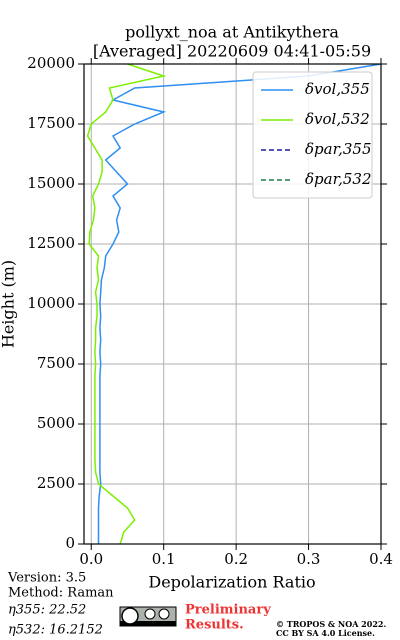 The image size is (400, 640). Describe the element at coordinates (312, 135) in the screenshot. I see `legend-box` at that location.